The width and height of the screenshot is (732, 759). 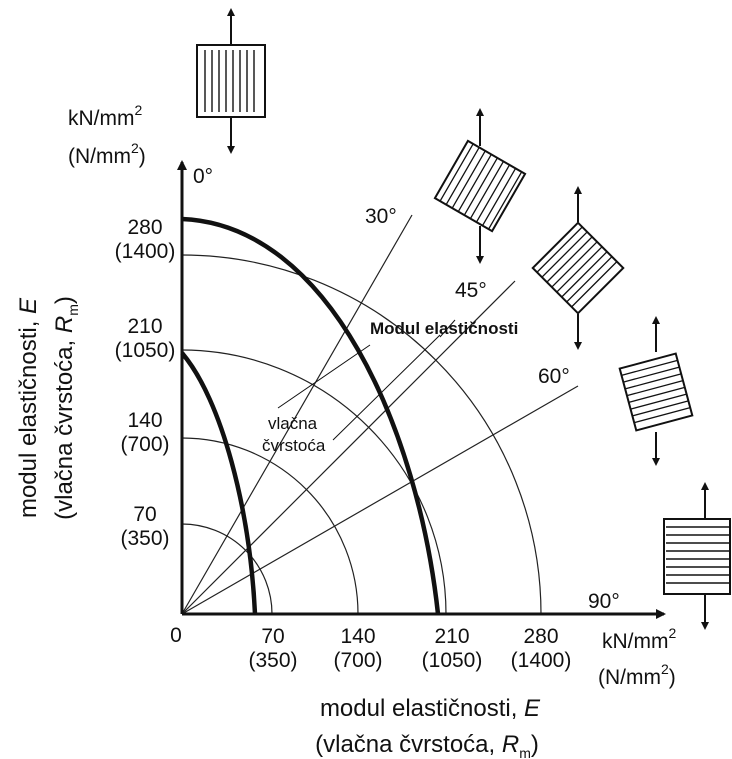 I want to click on angle-0-label: 0°, so click(x=203, y=176).